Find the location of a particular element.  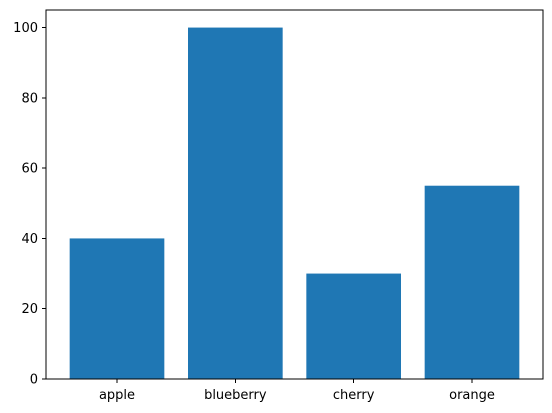

y-tick-label: 60 is located at coordinates (29, 169).